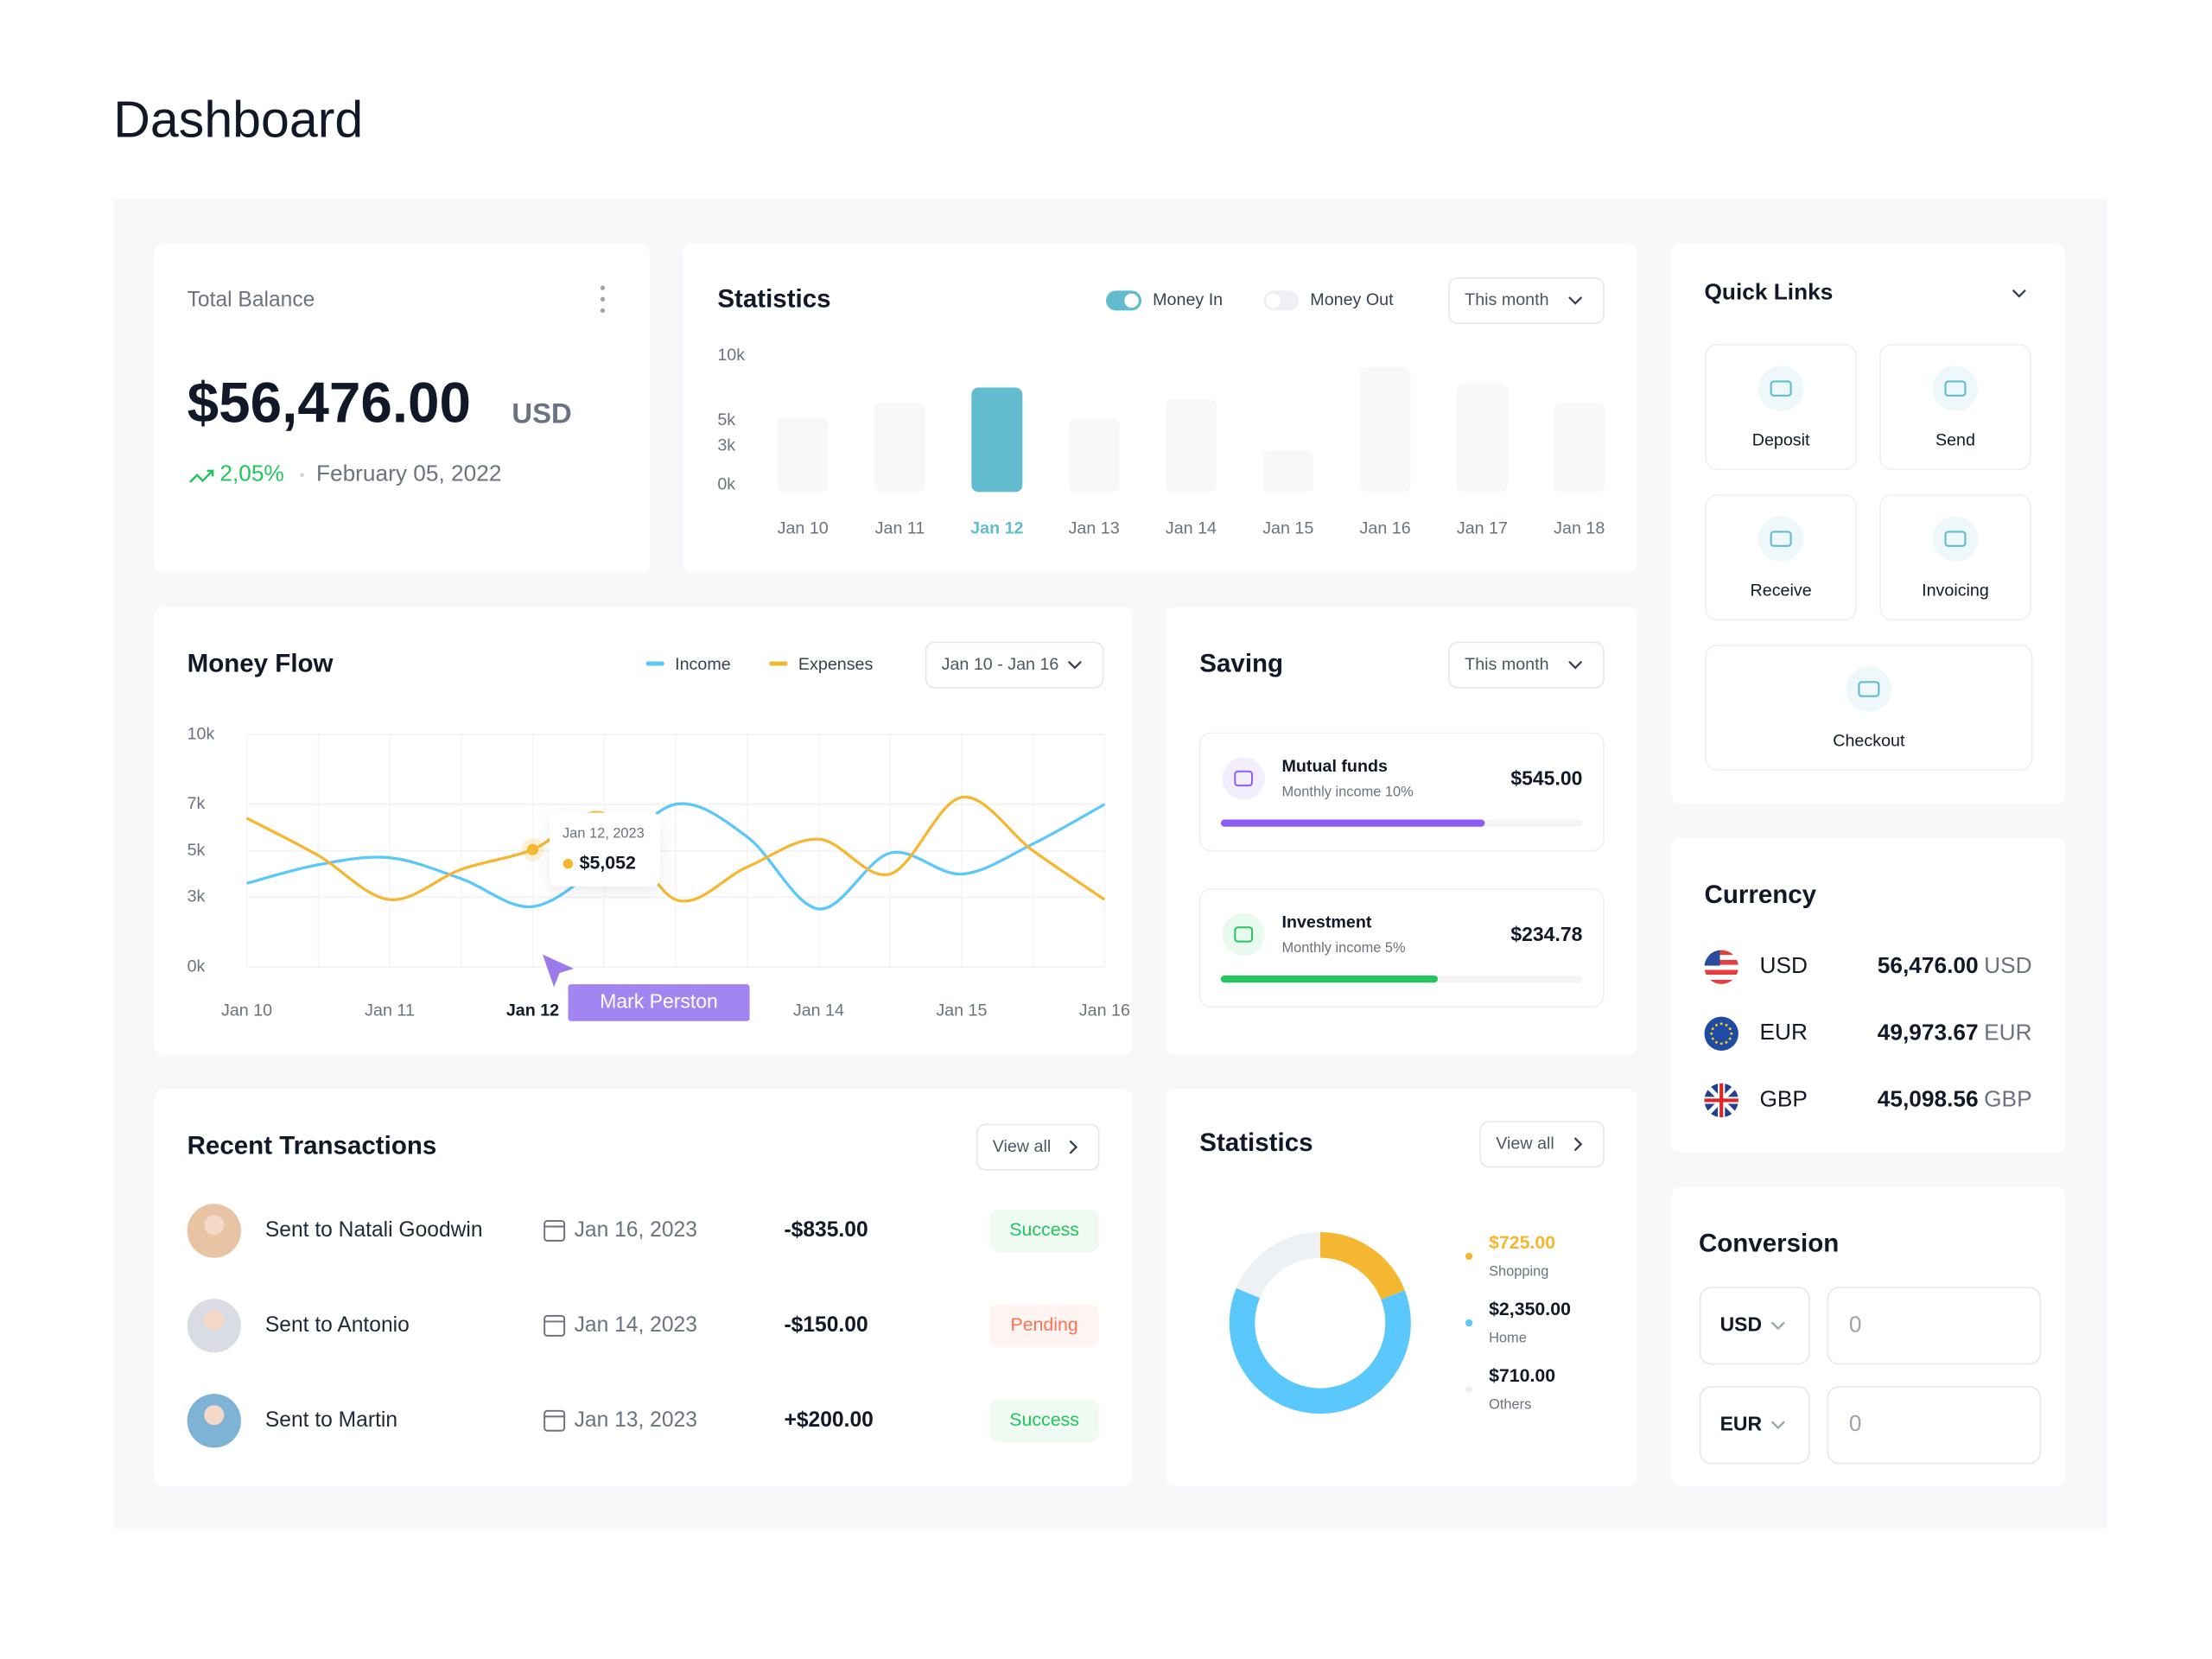  I want to click on tooltip-dot, so click(568, 863).